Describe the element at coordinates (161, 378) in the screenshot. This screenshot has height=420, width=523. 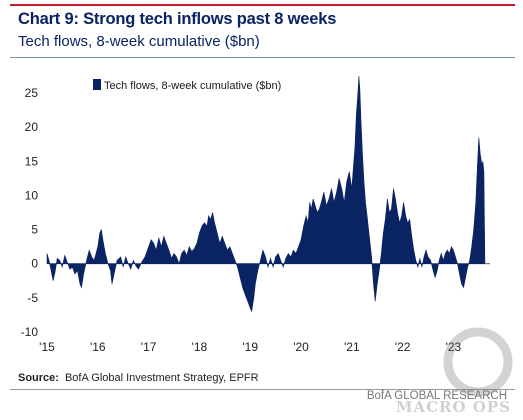
I see `source-text: BofA Global Investment Strategy, EPFR` at that location.